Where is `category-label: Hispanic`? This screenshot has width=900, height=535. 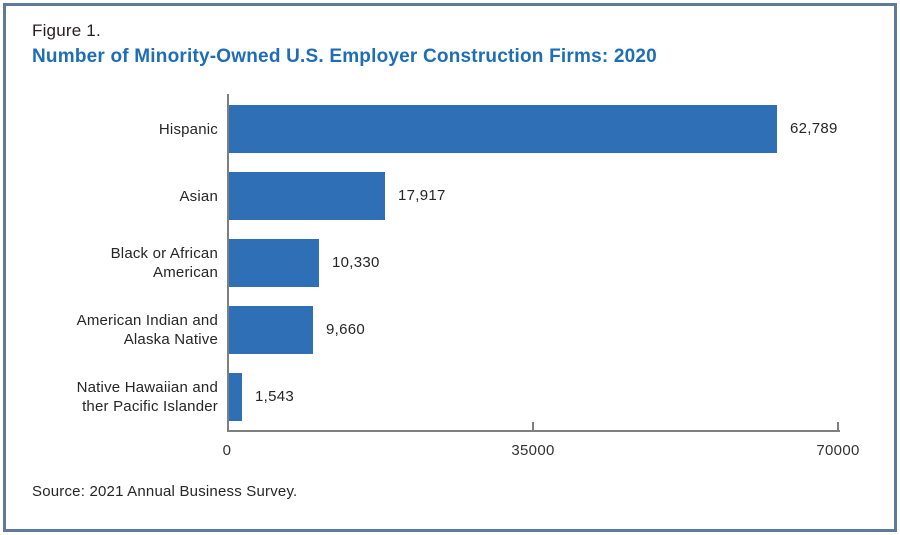
category-label: Hispanic is located at coordinates (188, 129).